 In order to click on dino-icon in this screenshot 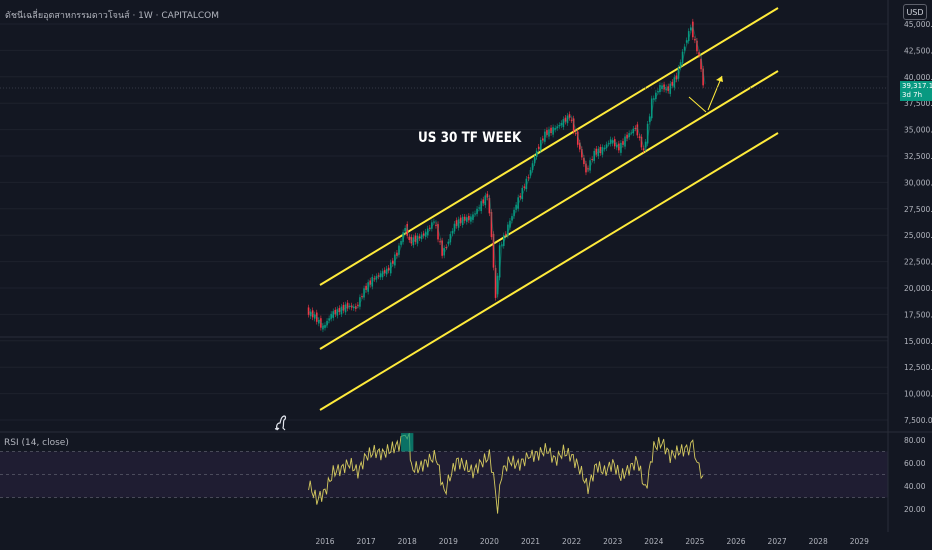, I will do `click(281, 423)`.